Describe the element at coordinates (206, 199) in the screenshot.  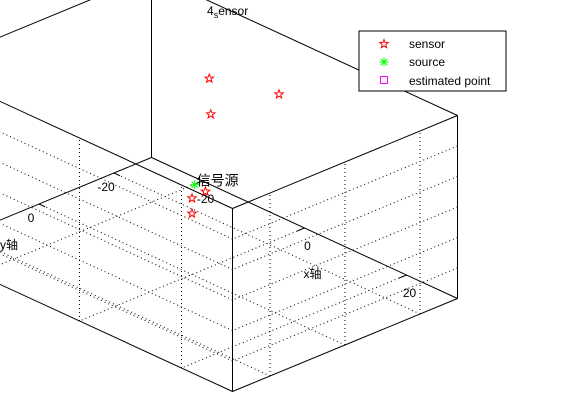
I see `x-tick-label: -20` at that location.